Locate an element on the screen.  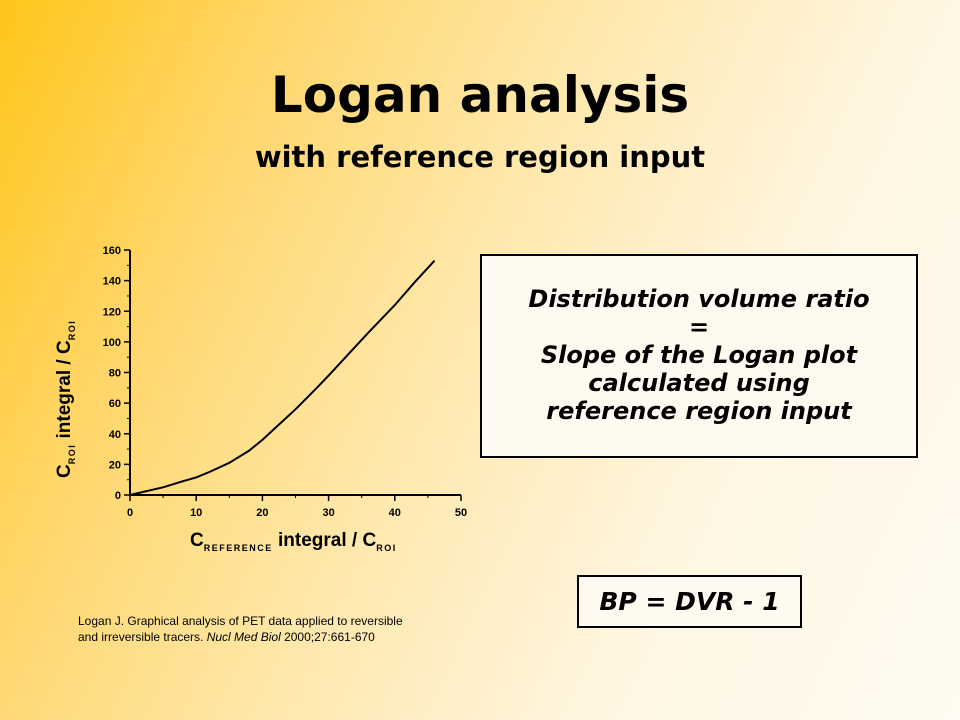
citation-journal: Nucl Med Biol is located at coordinates (243, 637).